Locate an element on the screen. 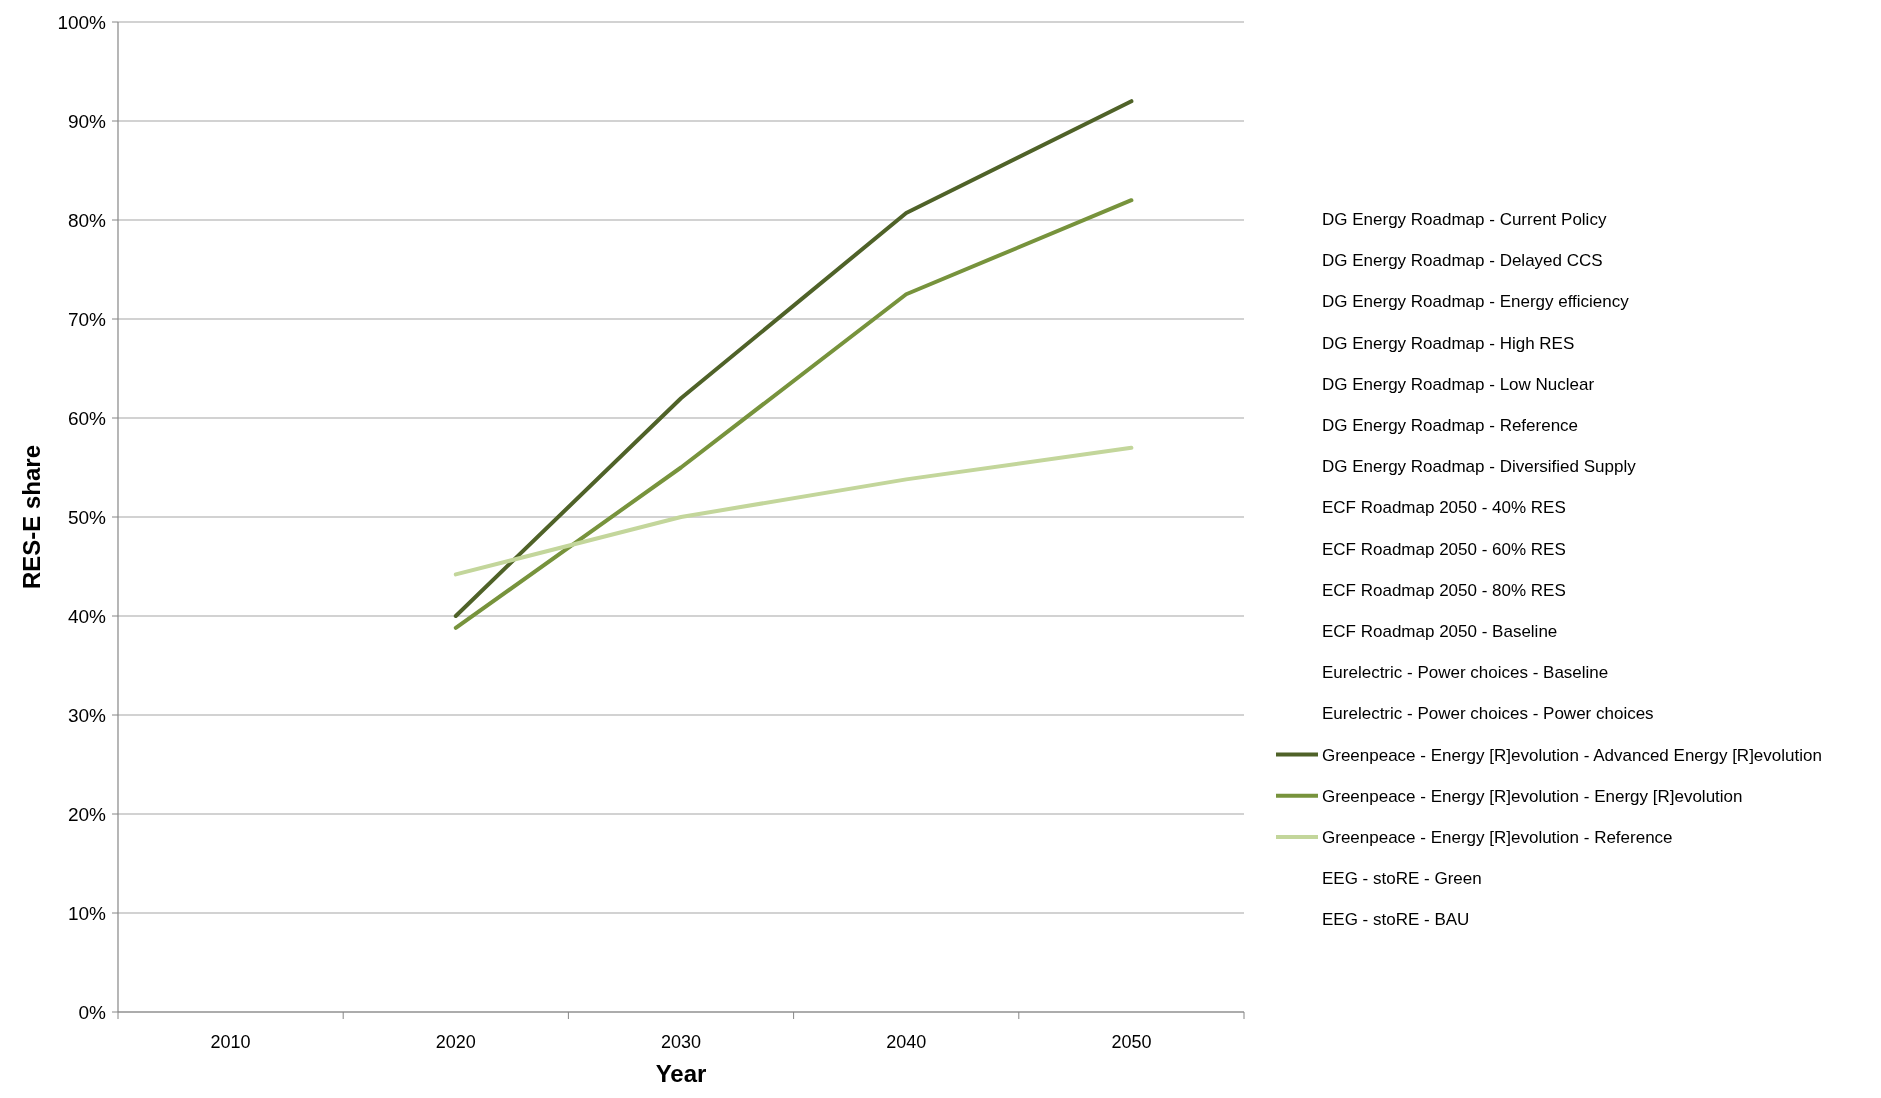 Image resolution: width=1881 pixels, height=1098 pixels. text: EEG - stoRE - BAU is located at coordinates (1396, 920).